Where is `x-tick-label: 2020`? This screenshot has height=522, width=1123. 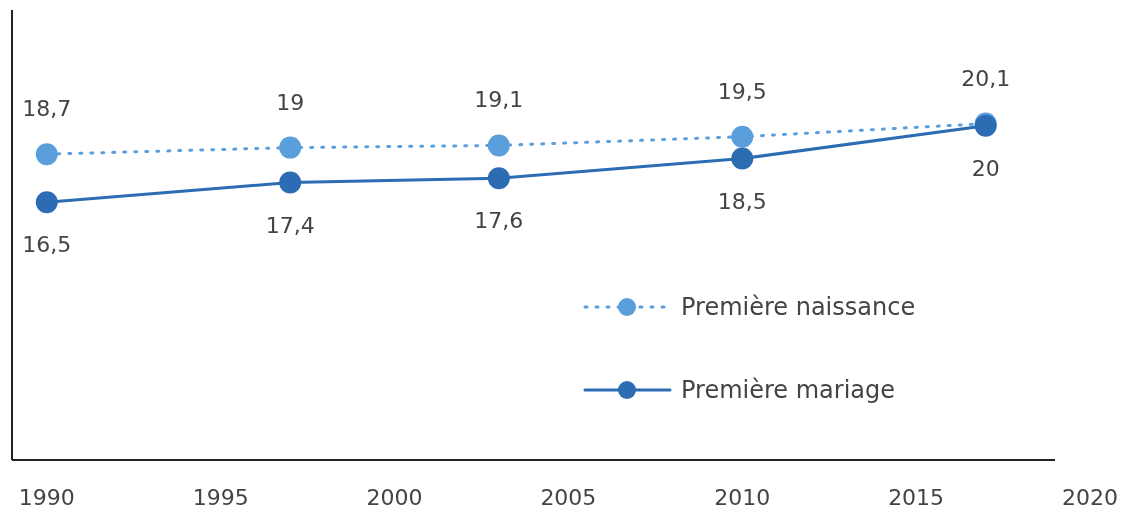 x-tick-label: 2020 is located at coordinates (1090, 497).